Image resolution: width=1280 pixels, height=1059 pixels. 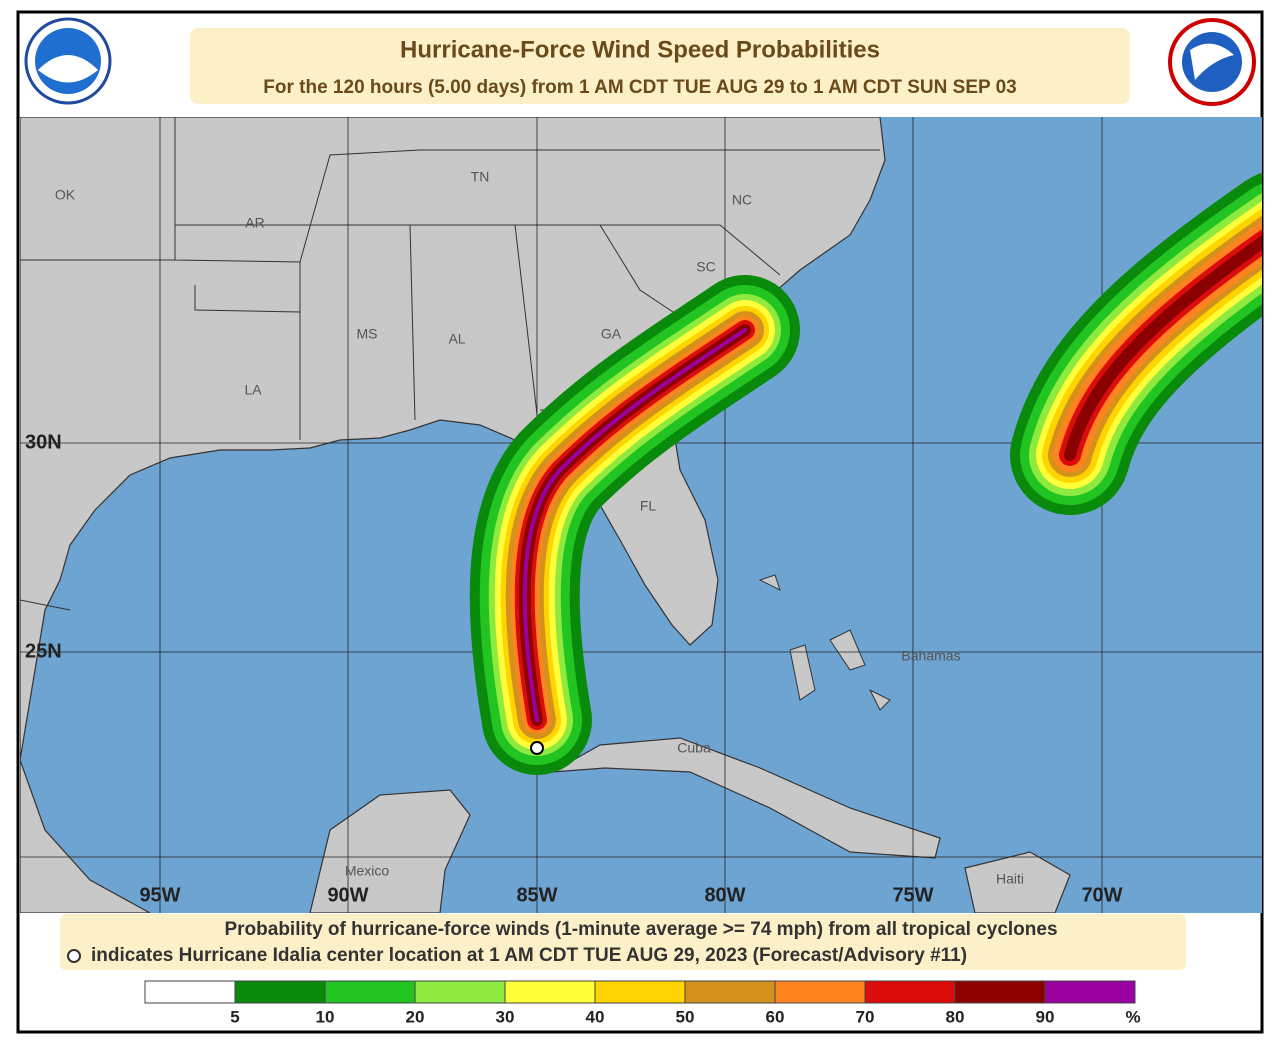 I want to click on legend-label: 20, so click(x=415, y=1016).